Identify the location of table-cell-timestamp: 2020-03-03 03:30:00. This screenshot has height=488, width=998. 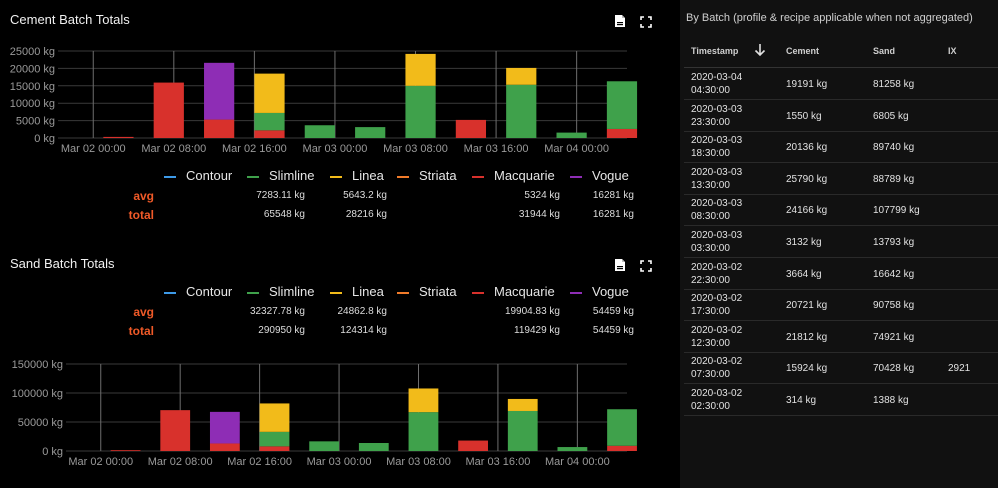
(717, 242).